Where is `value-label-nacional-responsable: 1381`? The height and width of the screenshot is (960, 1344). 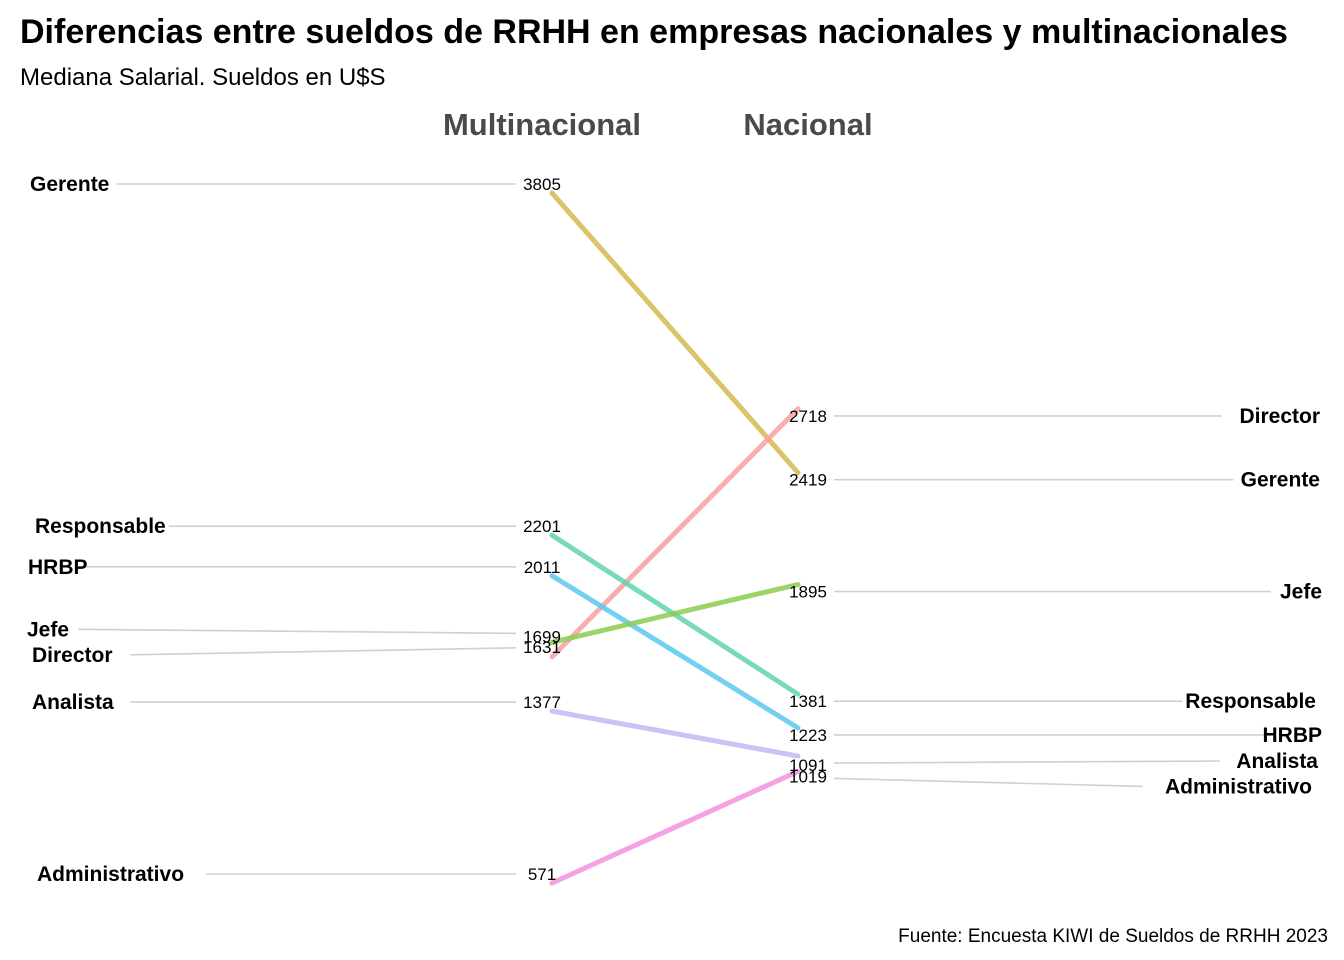 value-label-nacional-responsable: 1381 is located at coordinates (808, 701).